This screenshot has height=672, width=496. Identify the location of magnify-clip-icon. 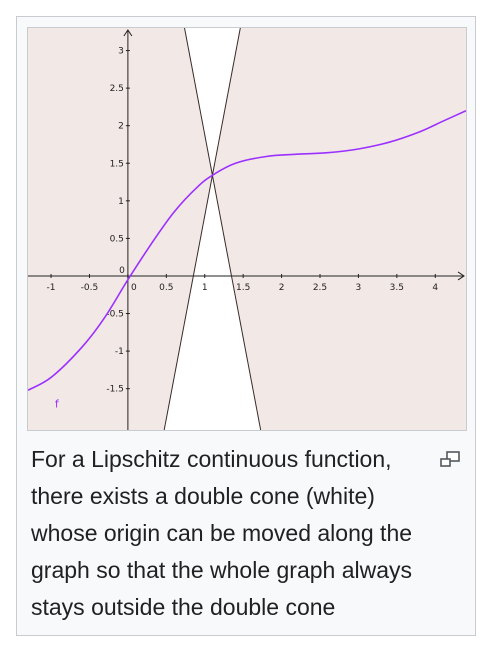
(450, 460).